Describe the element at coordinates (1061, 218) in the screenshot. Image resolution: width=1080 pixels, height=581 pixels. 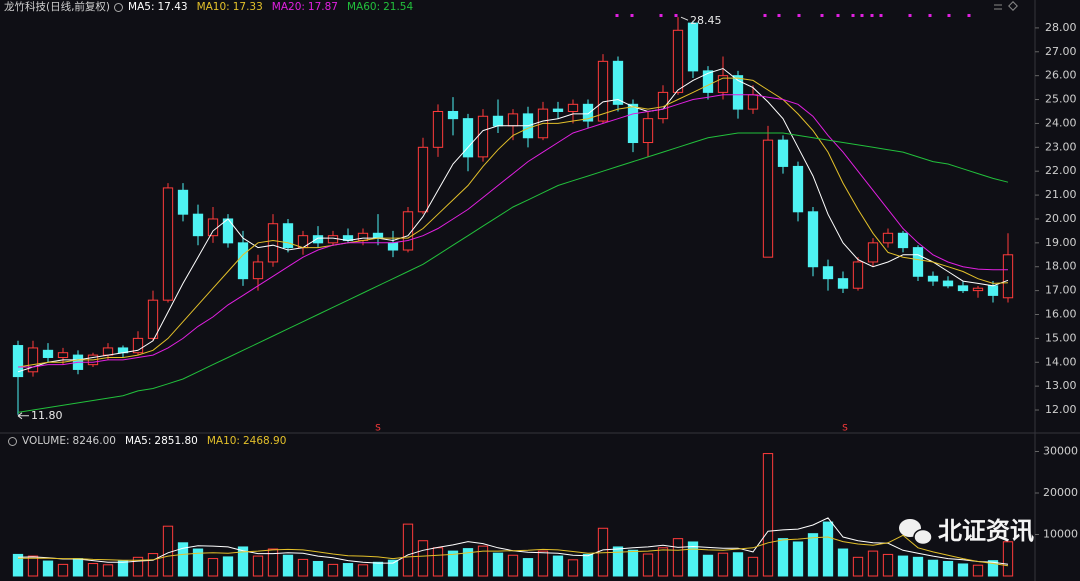
I see `y-tick-label: 20.00` at that location.